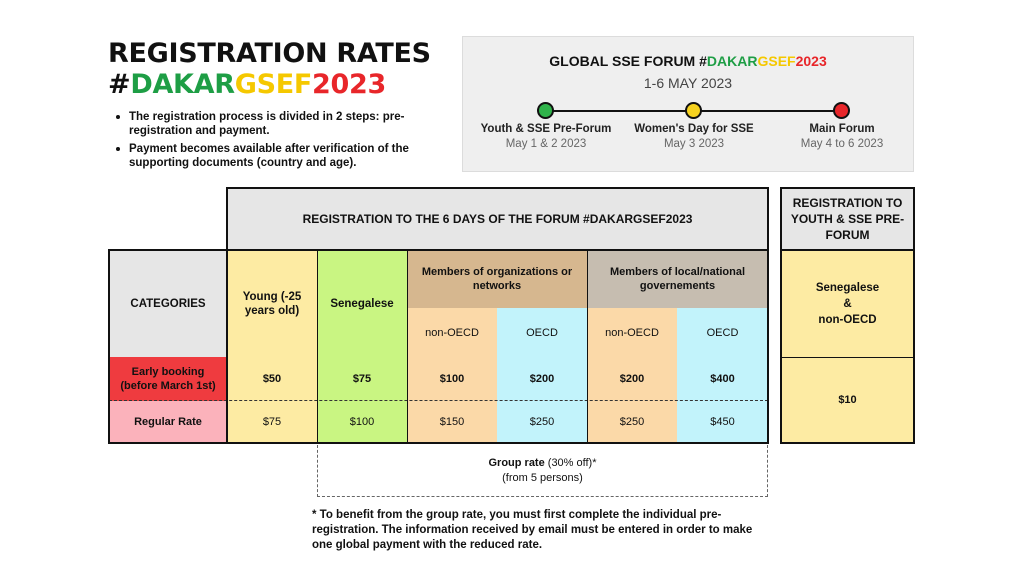 This screenshot has height=576, width=1024. What do you see at coordinates (362, 303) in the screenshot?
I see `senegalese-header: Senegalese` at bounding box center [362, 303].